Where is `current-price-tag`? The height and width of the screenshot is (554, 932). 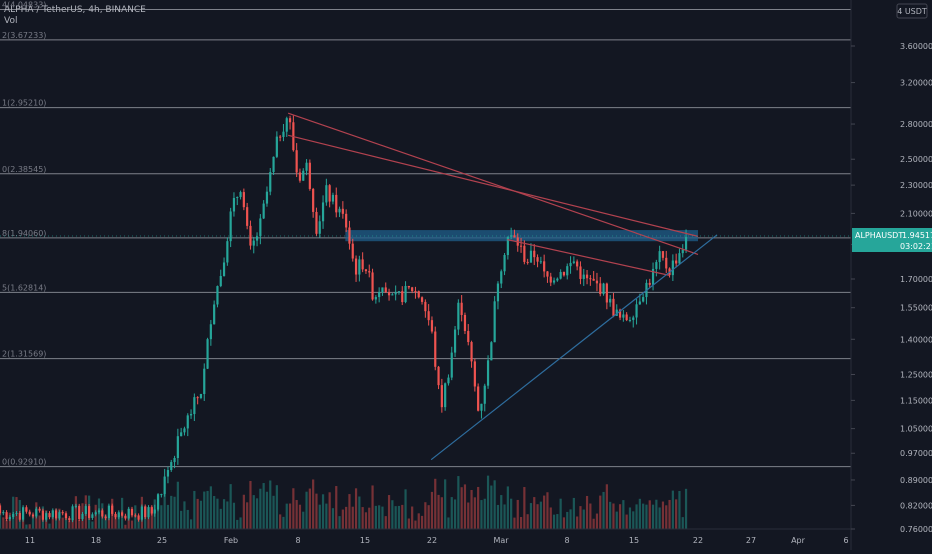 current-price-tag is located at coordinates (892, 240).